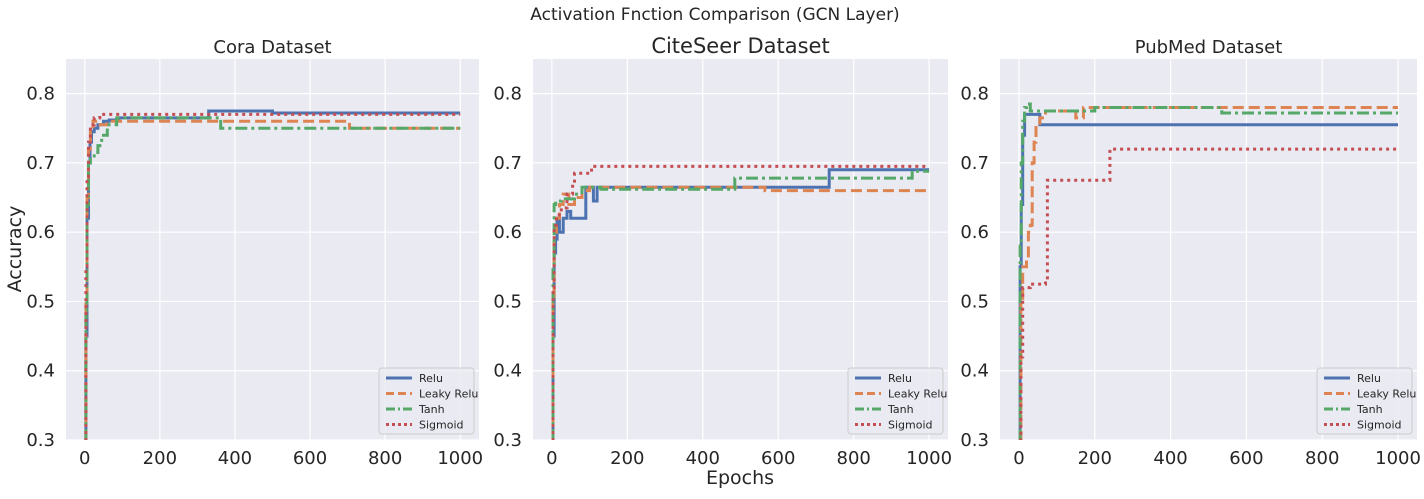 This screenshot has width=1424, height=499. Describe the element at coordinates (740, 46) in the screenshot. I see `panel-title: CiteSeer Dataset` at that location.